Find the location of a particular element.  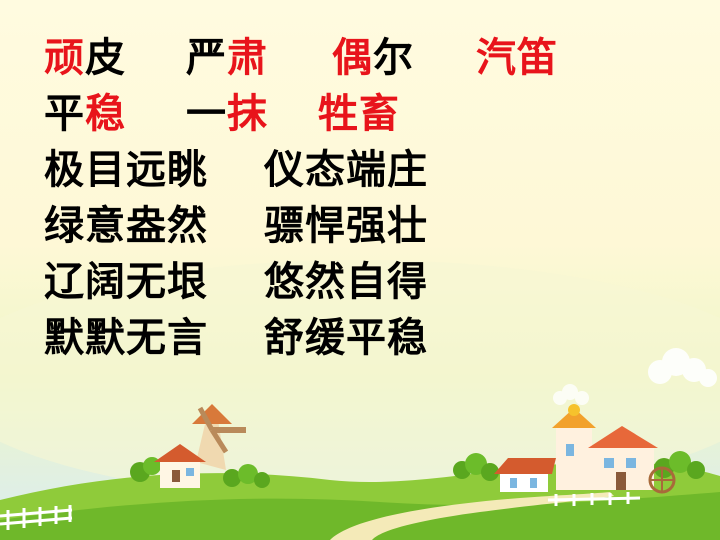

vocab-word: 牲畜 is located at coordinates (359, 114).